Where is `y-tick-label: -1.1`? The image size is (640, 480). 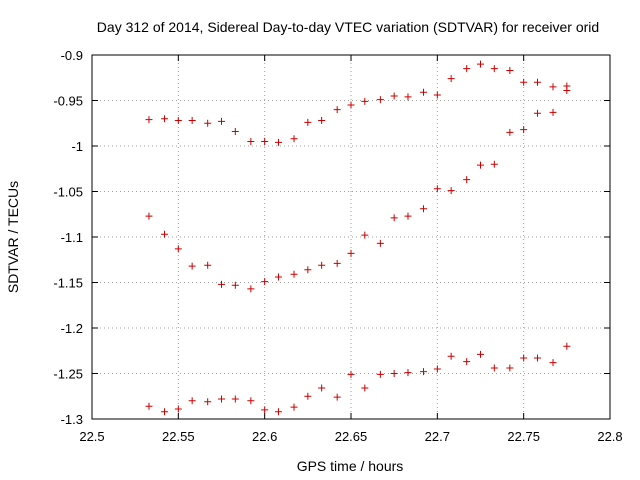
y-tick-label: -1.1 is located at coordinates (72, 237).